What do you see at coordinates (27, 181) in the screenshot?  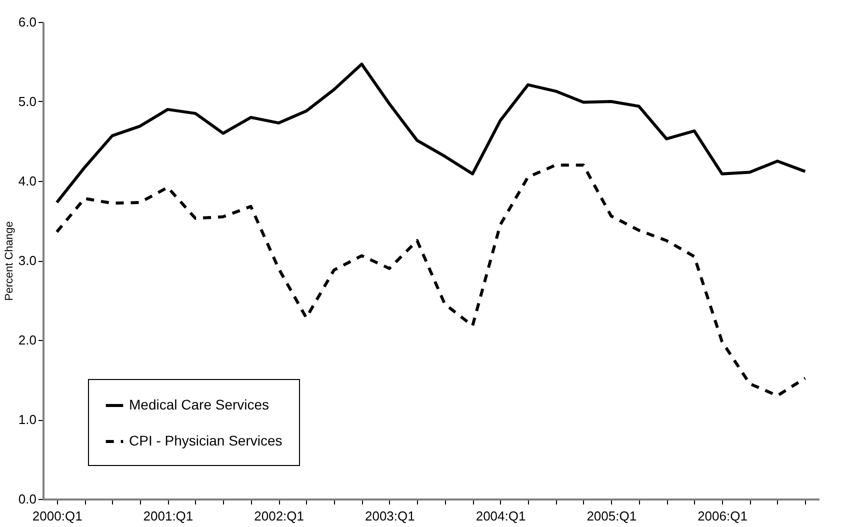 I see `y-tick-label: 4.0` at bounding box center [27, 181].